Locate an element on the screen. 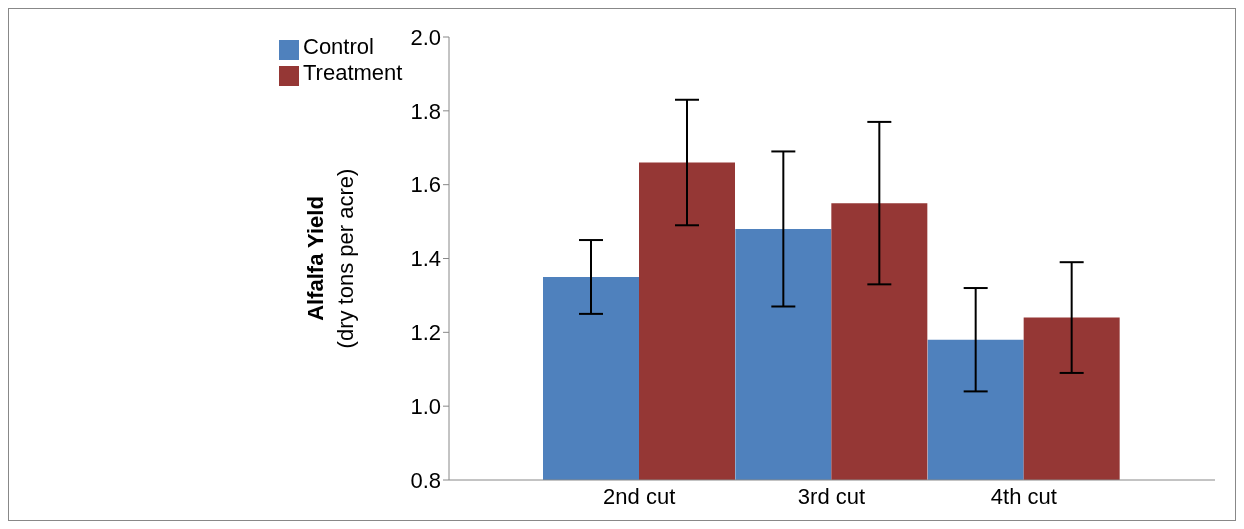  y-tick-label: 1.0 is located at coordinates (425, 406).